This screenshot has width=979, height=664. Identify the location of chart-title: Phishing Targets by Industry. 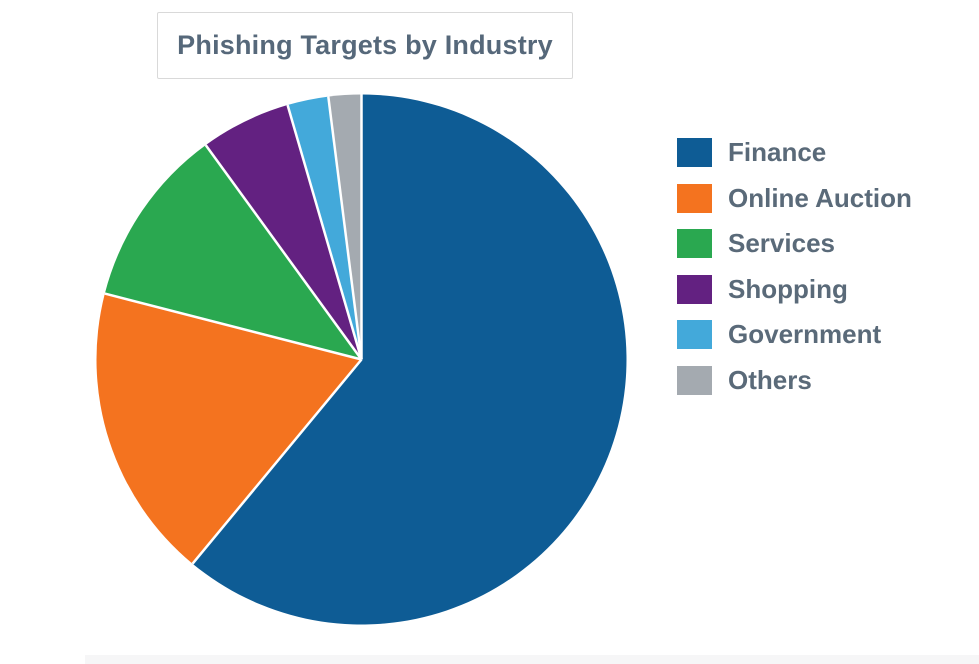
(365, 45).